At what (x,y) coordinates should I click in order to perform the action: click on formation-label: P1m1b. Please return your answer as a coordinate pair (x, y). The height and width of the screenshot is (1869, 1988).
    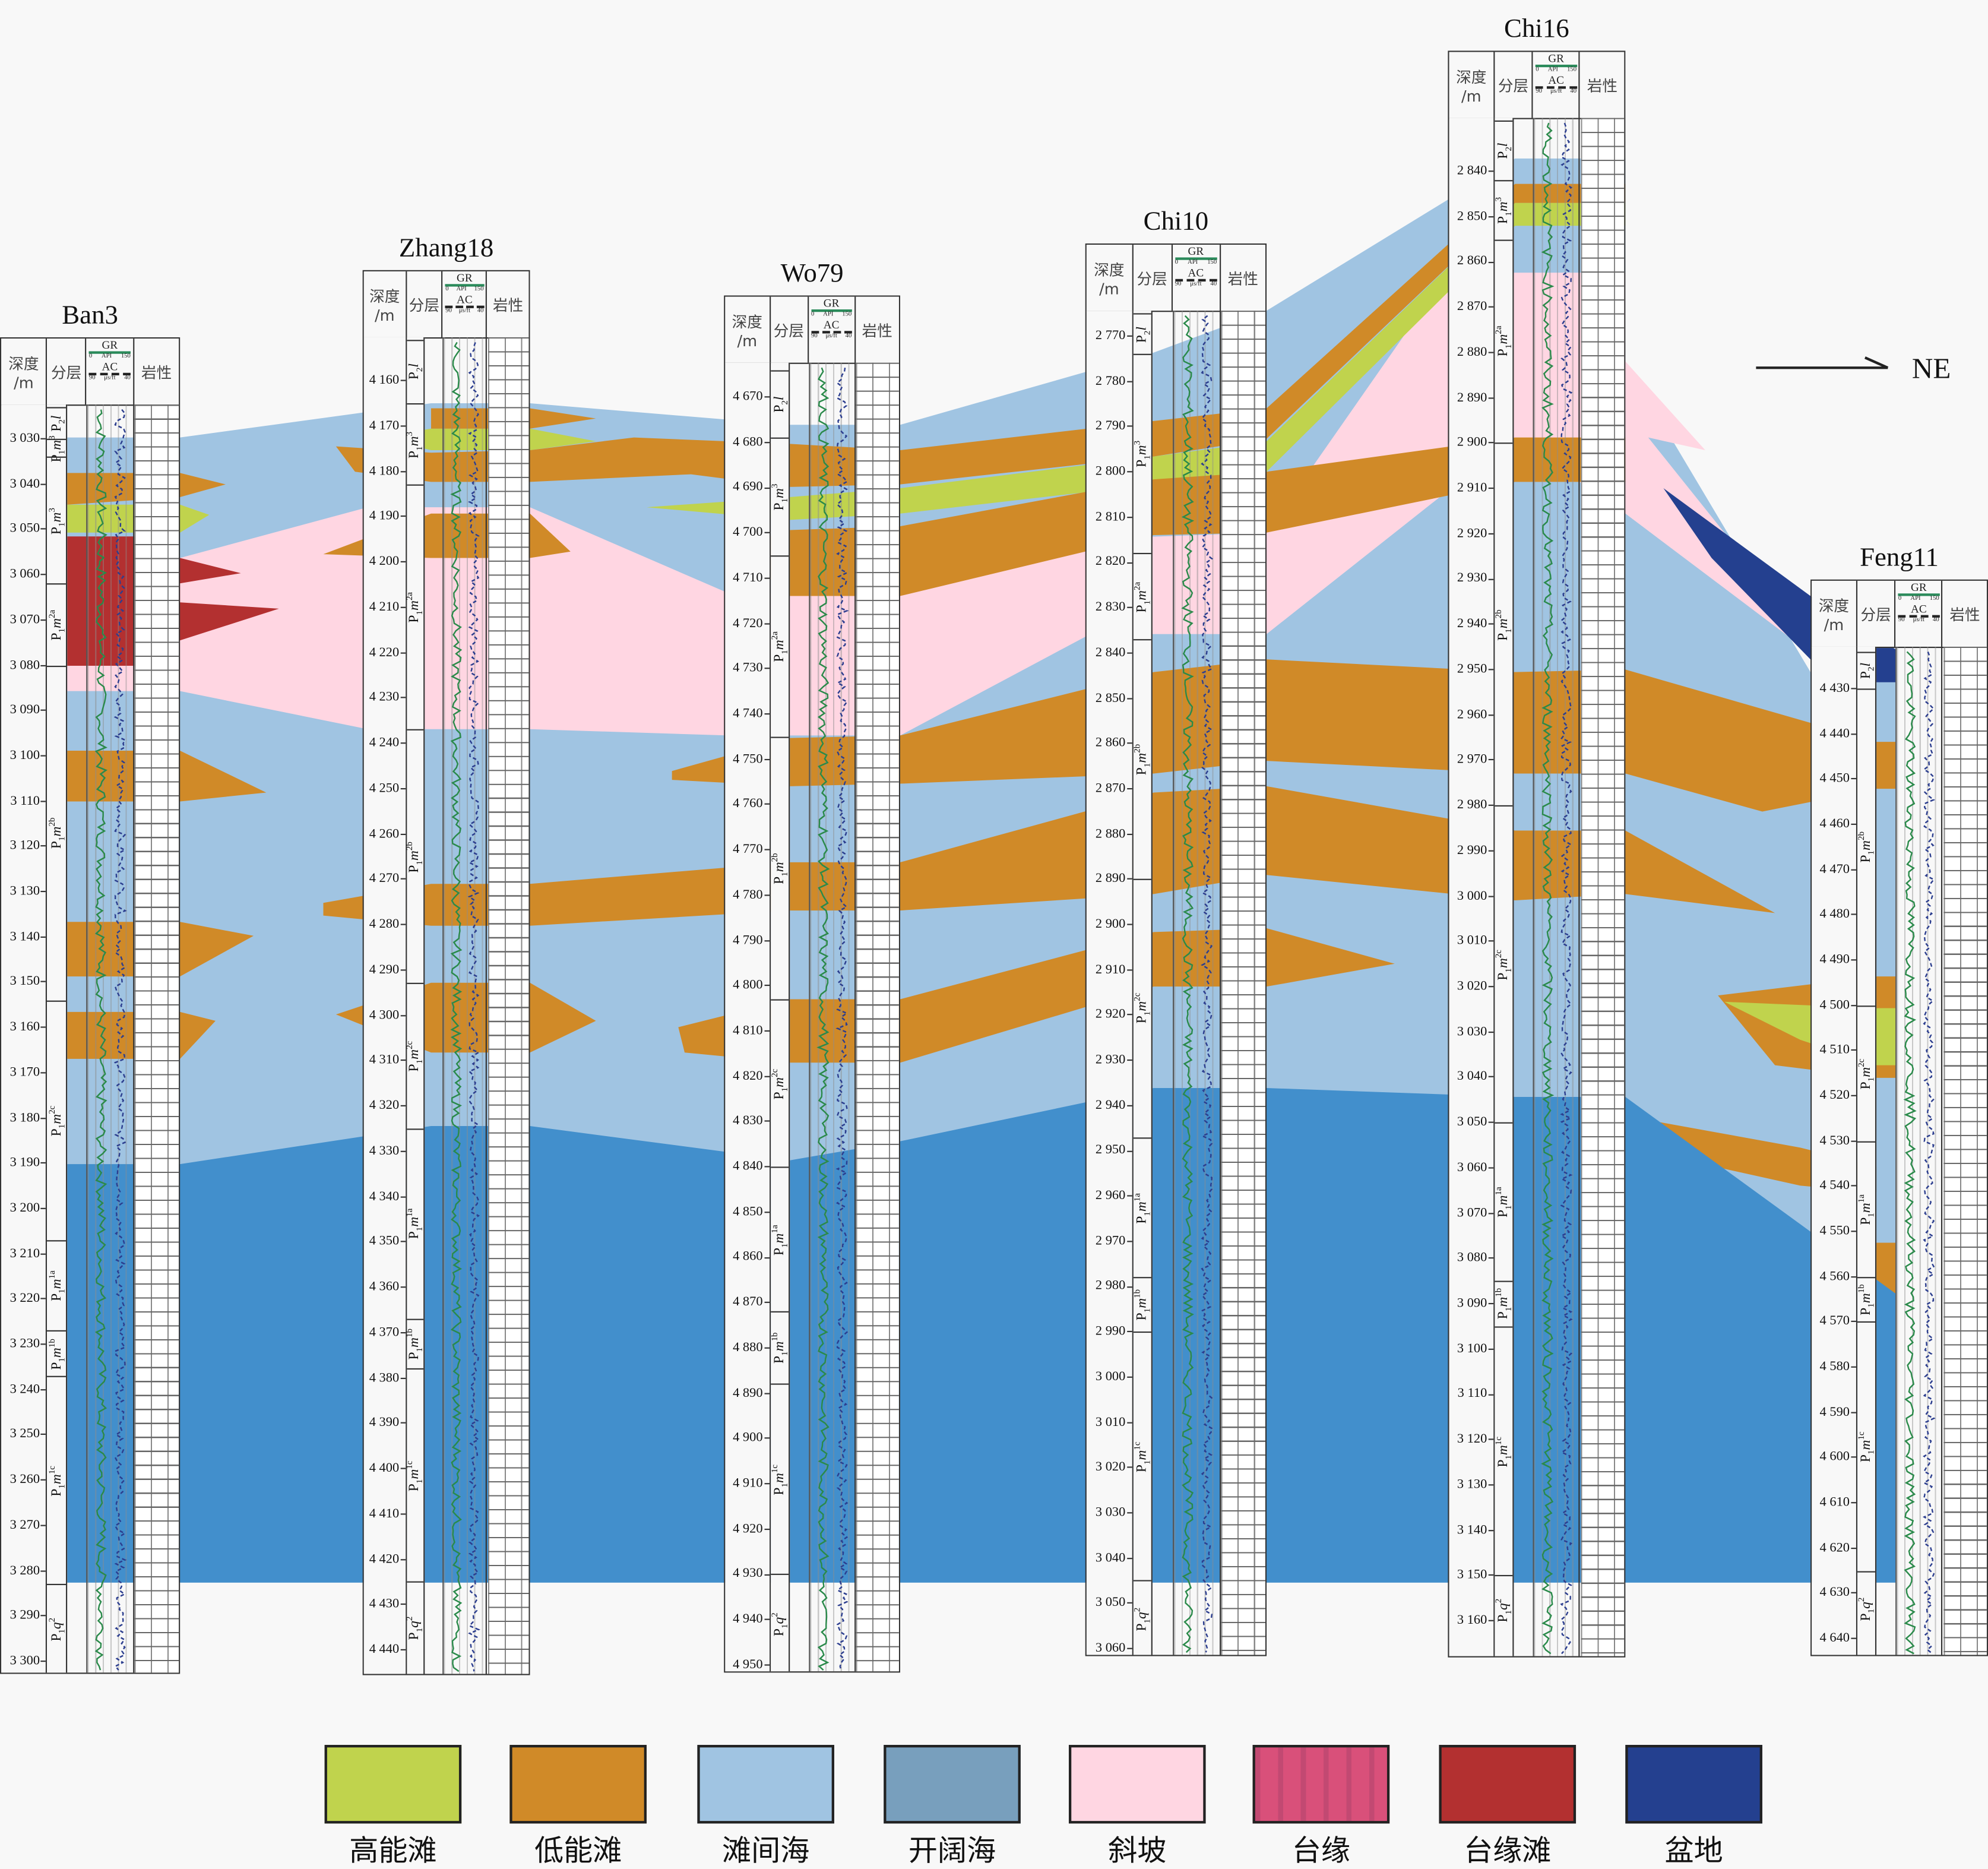
    Looking at the image, I should click on (1504, 1304).